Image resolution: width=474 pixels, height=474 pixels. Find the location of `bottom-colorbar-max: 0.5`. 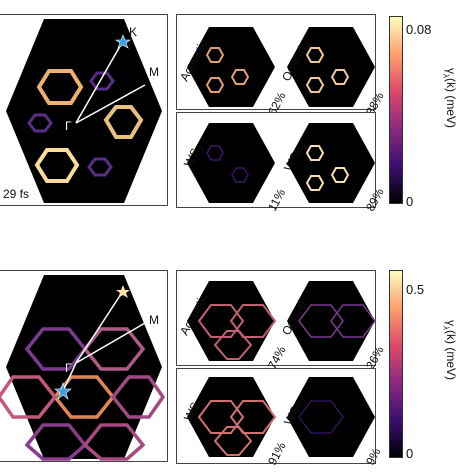

bottom-colorbar-max: 0.5 is located at coordinates (415, 289).